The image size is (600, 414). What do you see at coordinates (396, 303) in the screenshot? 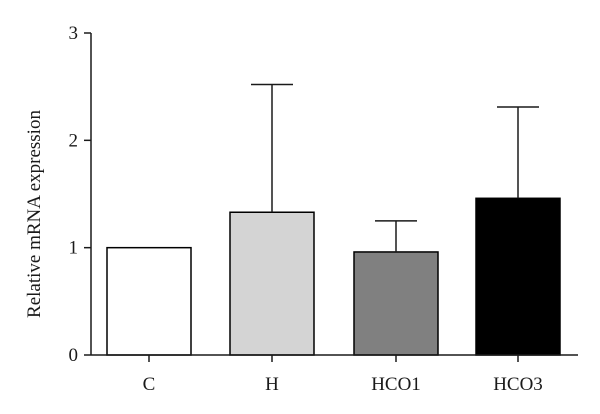
I see `bar-HCO1` at bounding box center [396, 303].